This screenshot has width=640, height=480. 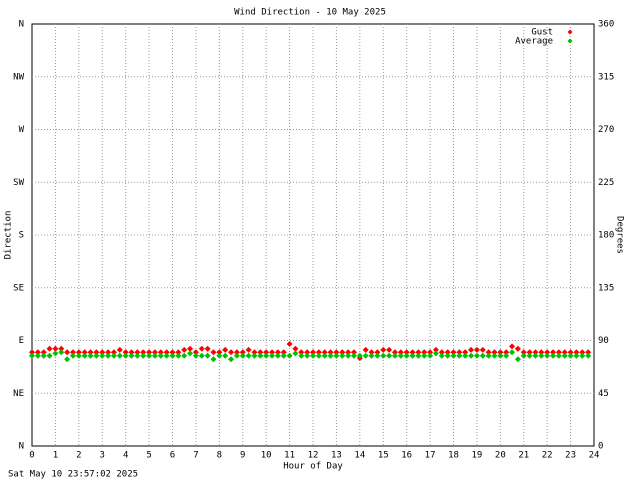 What do you see at coordinates (534, 42) in the screenshot?
I see `legend-label: Average` at bounding box center [534, 42].